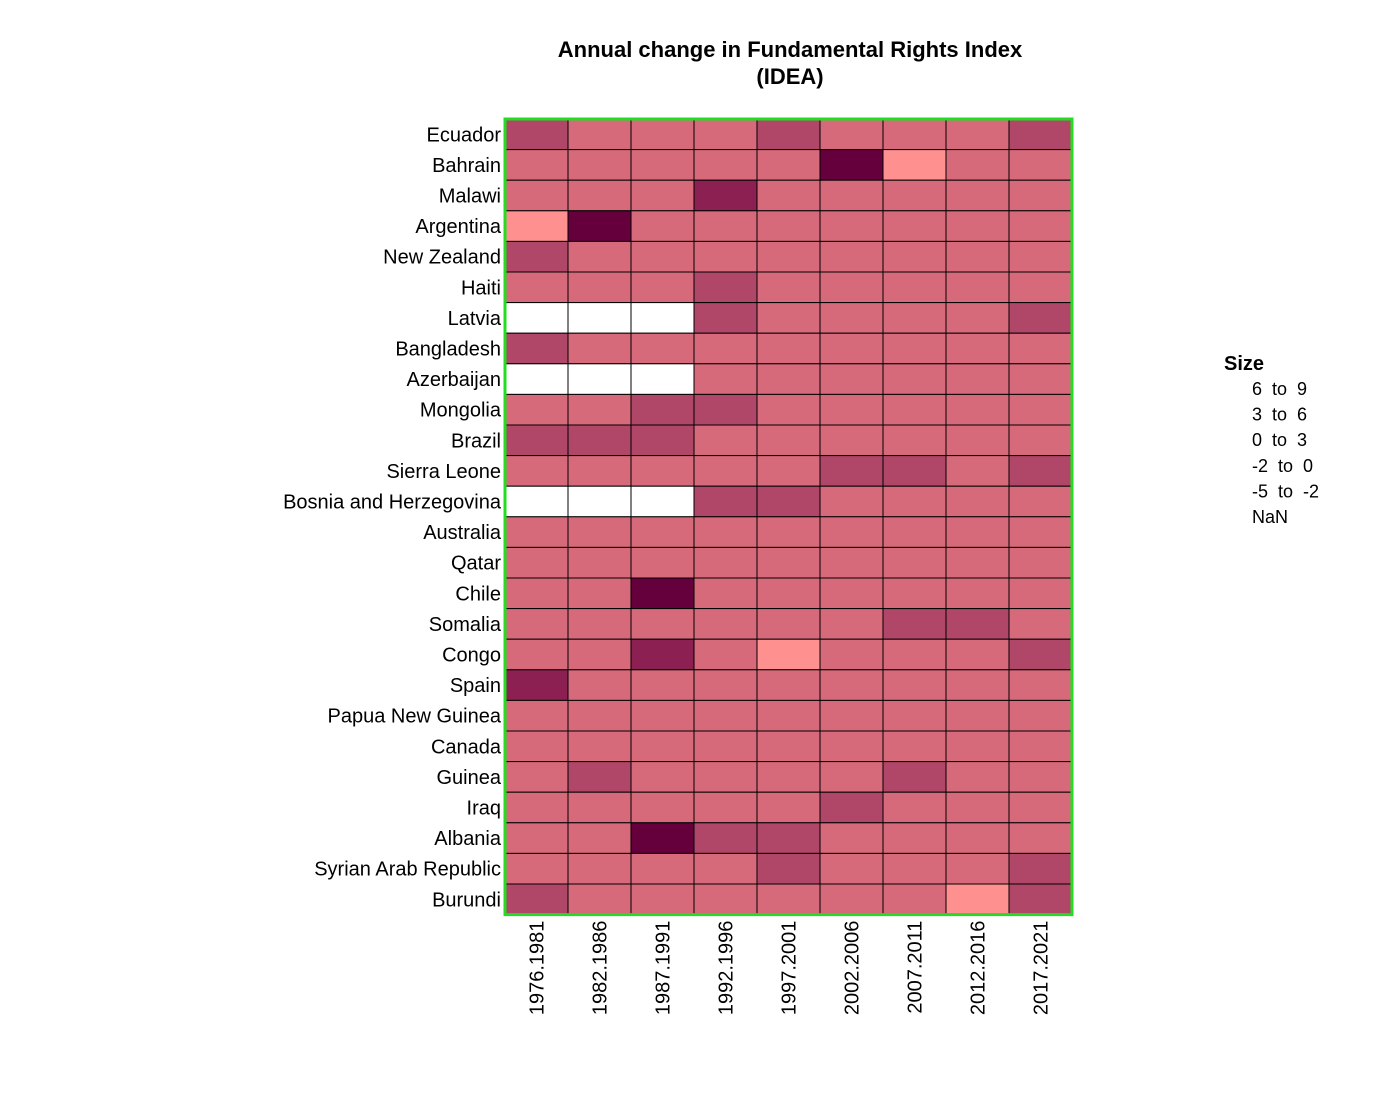 Image resolution: width=1400 pixels, height=1100 pixels. Describe the element at coordinates (601, 968) in the screenshot. I see `column-label: 1982.1986` at that location.